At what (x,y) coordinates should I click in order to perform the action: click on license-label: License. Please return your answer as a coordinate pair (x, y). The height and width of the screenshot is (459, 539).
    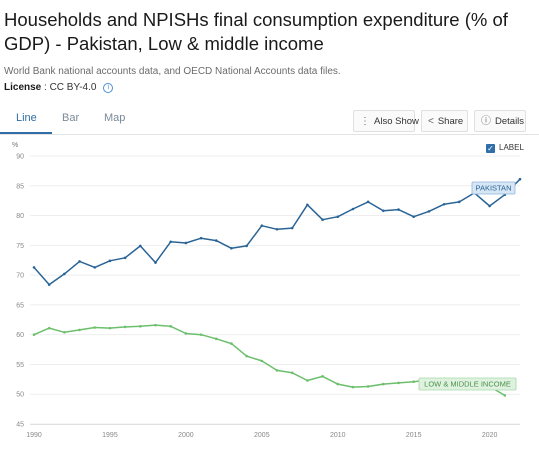
    Looking at the image, I should click on (23, 87).